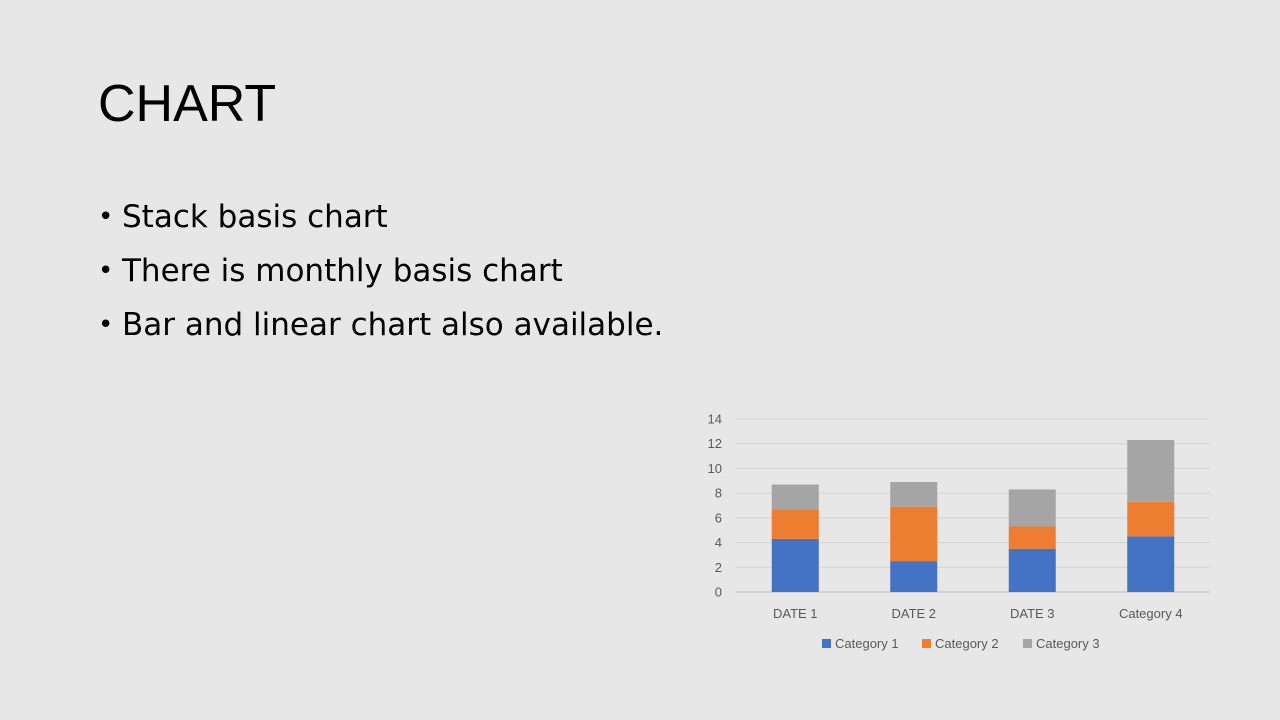 Image resolution: width=1280 pixels, height=720 pixels. Describe the element at coordinates (795, 613) in the screenshot. I see `x-tick-label: DATE 1` at that location.